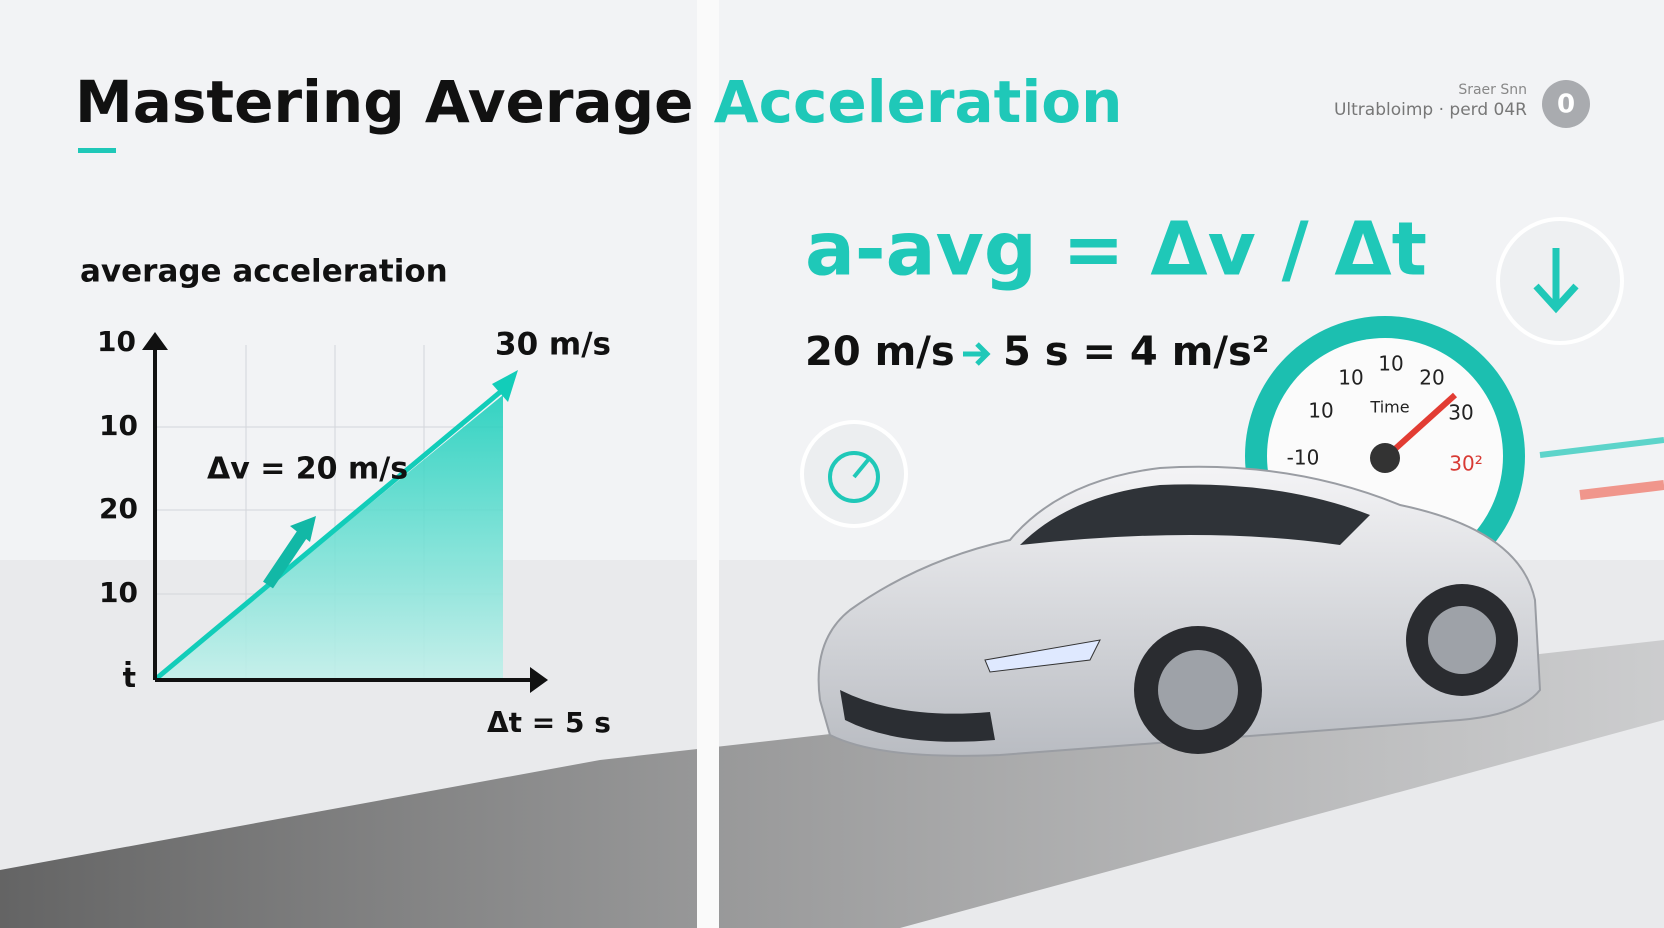 The height and width of the screenshot is (928, 1664). Describe the element at coordinates (1042, 656) in the screenshot. I see `car-headlight` at that location.